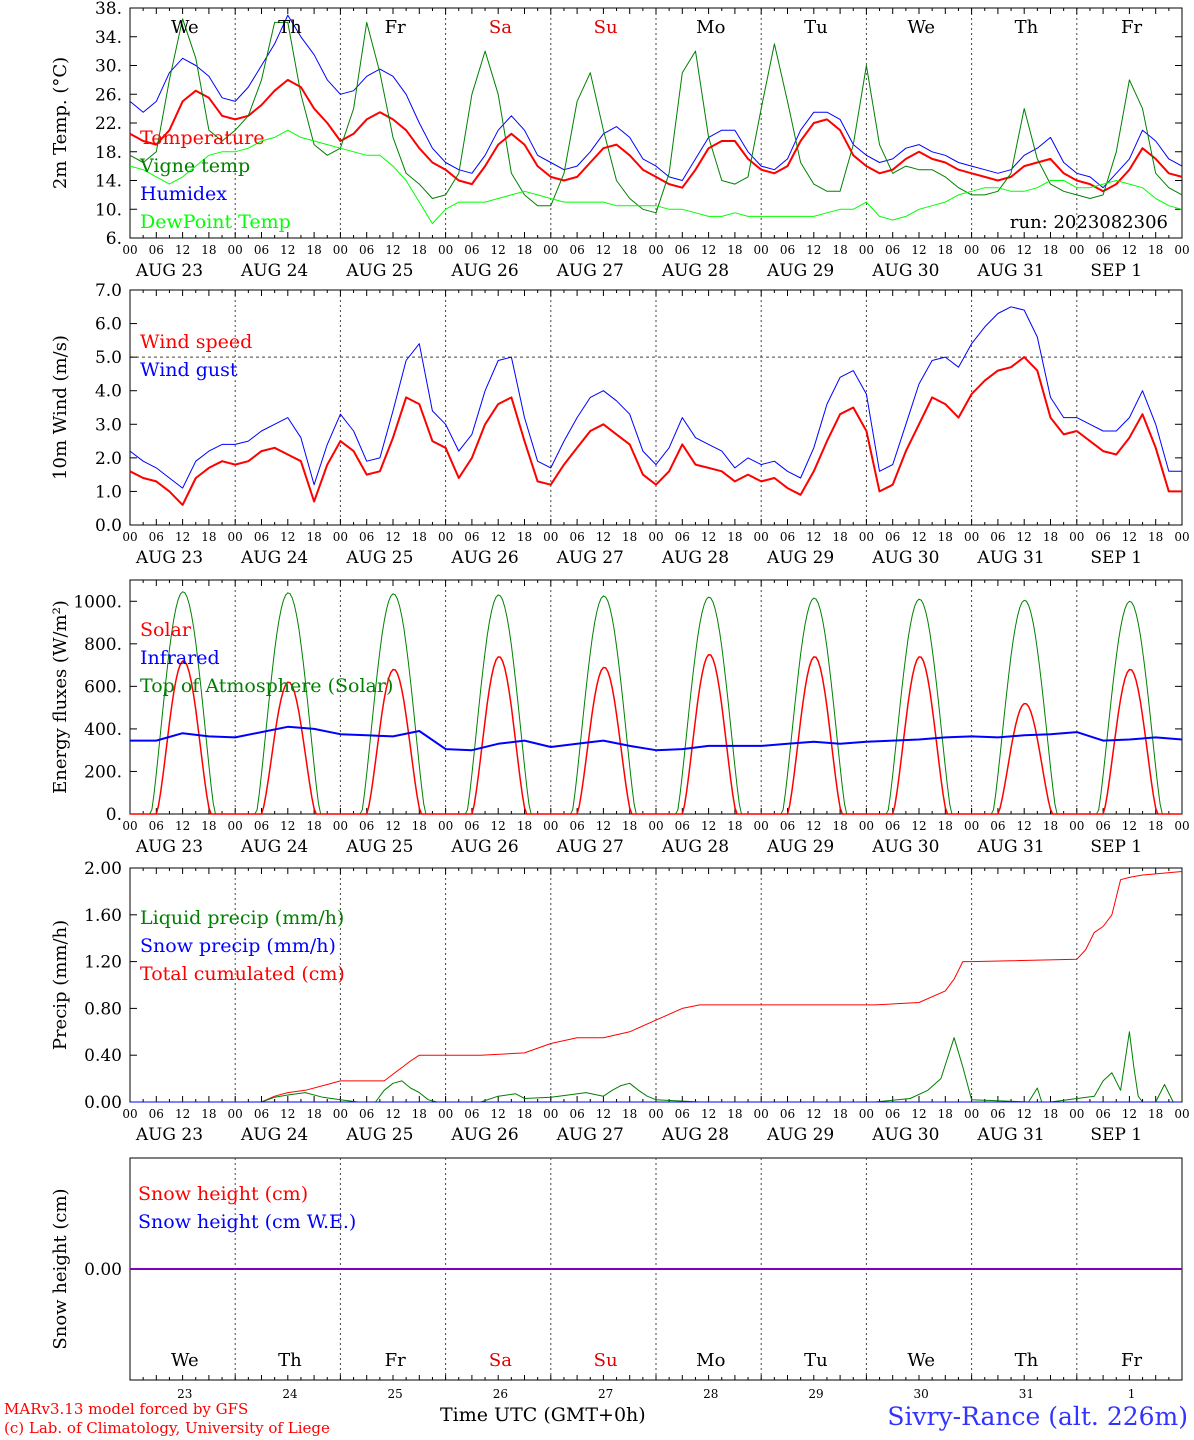 Image resolution: width=1194 pixels, height=1440 pixels. Describe the element at coordinates (108, 425) in the screenshot. I see `y-tick-label: 3.0` at that location.